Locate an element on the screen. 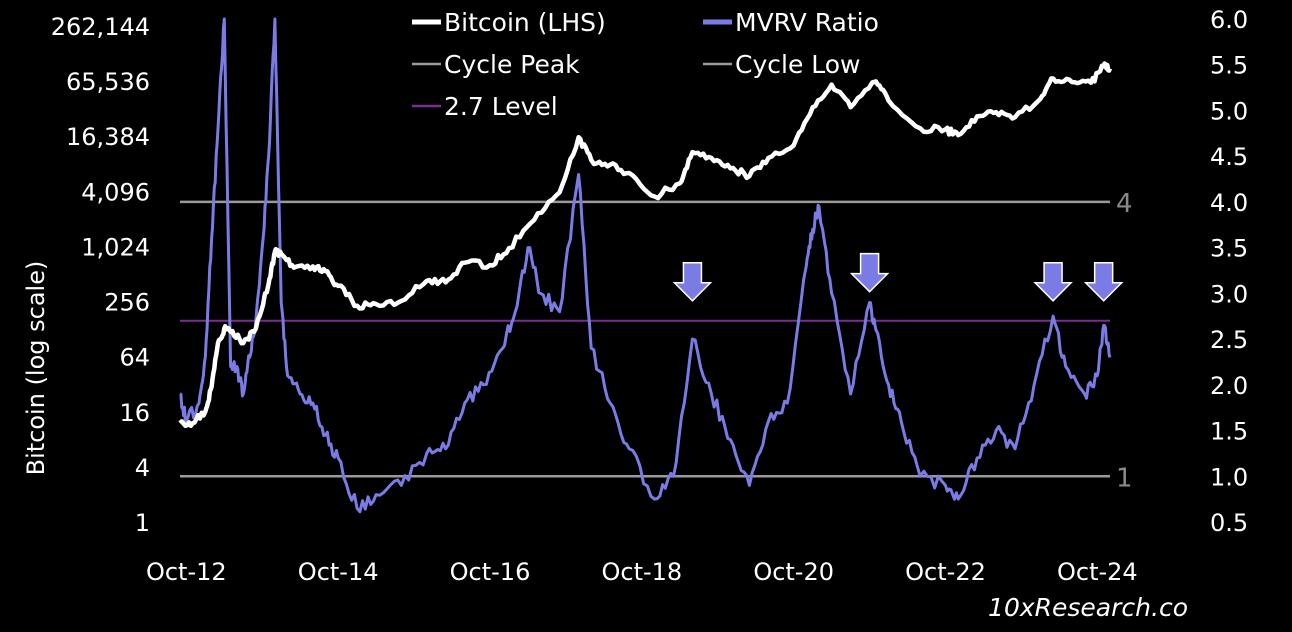 Image resolution: width=1292 pixels, height=632 pixels. legend-label-cycle-low: Cycle Low is located at coordinates (798, 64).